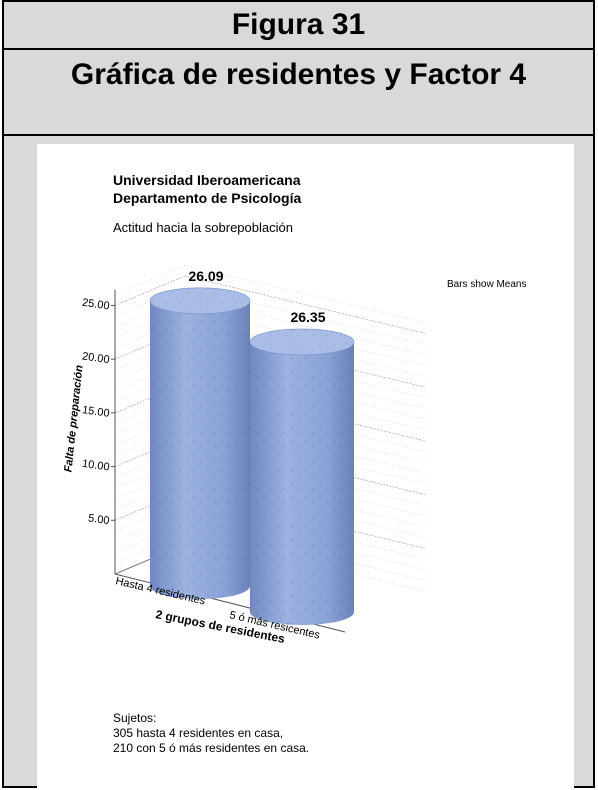 The height and width of the screenshot is (790, 598). I want to click on y-tick-label: 25.00, so click(95, 305).